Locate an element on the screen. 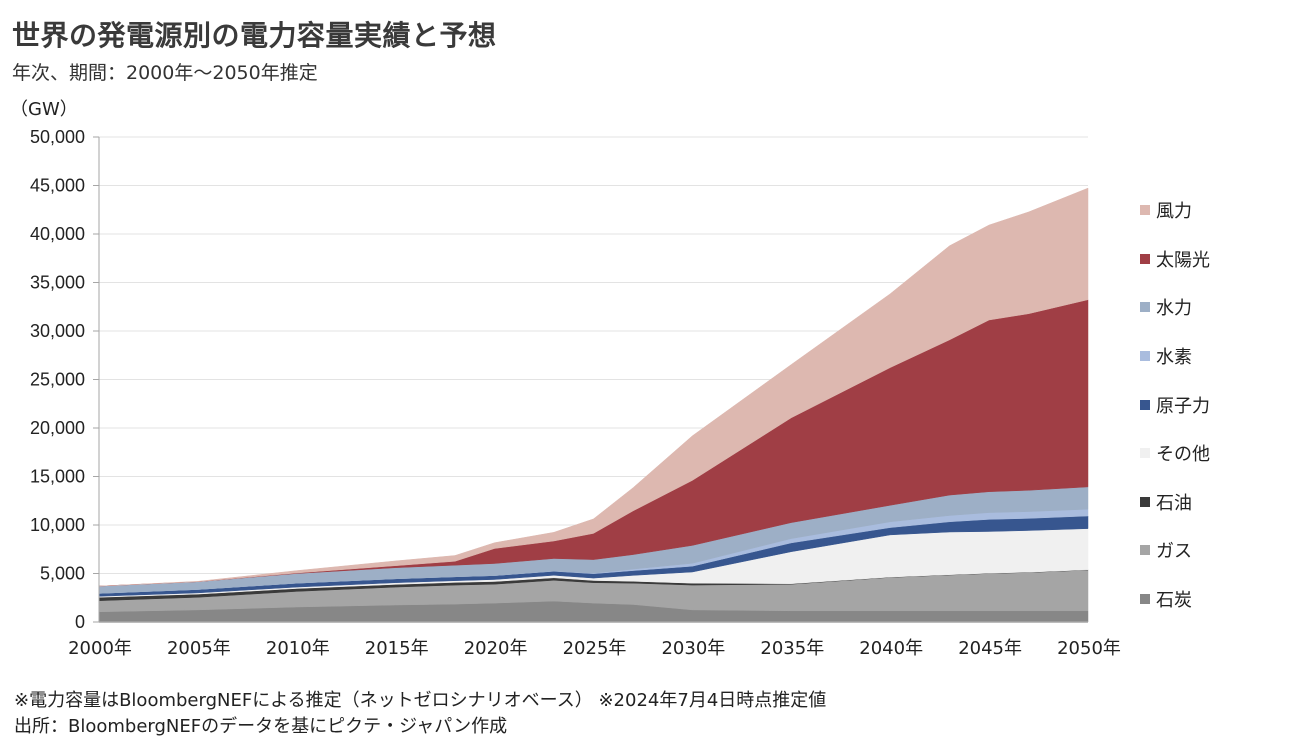  footnote-source: 出所：BloombergNEFのデータを基にピクテ・ジャパン作成 is located at coordinates (261, 726).